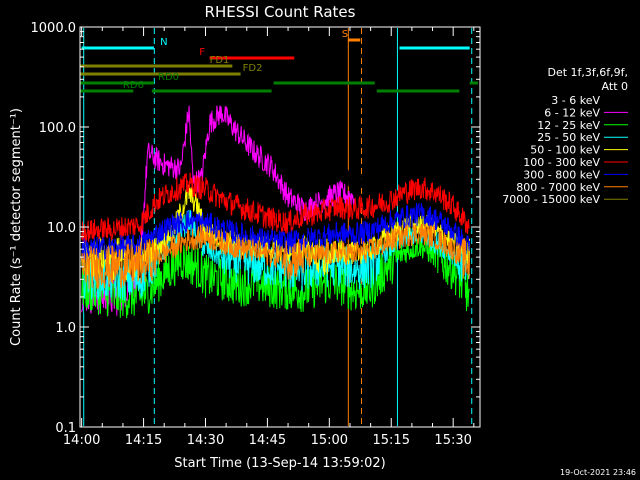 The width and height of the screenshot is (640, 480). What do you see at coordinates (615, 86) in the screenshot?
I see `legend-header-line-2: Att 0` at bounding box center [615, 86].